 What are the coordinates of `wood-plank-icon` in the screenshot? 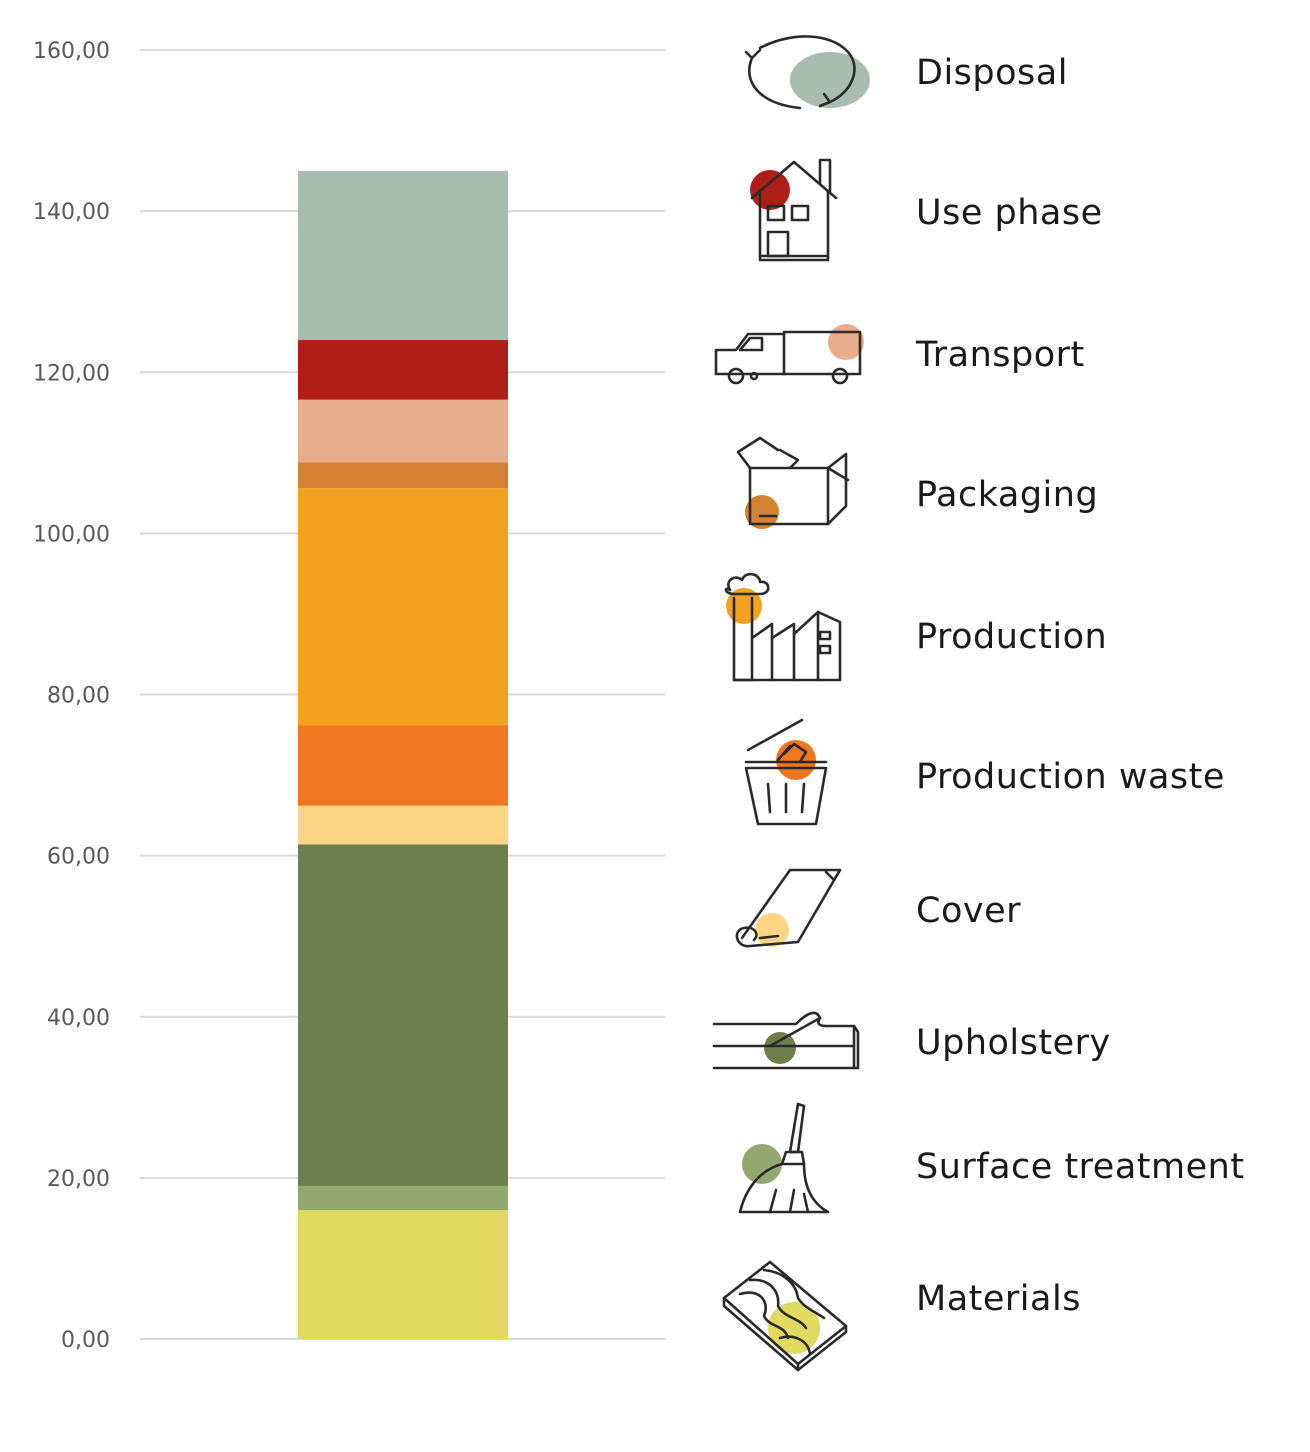 It's located at (785, 1316).